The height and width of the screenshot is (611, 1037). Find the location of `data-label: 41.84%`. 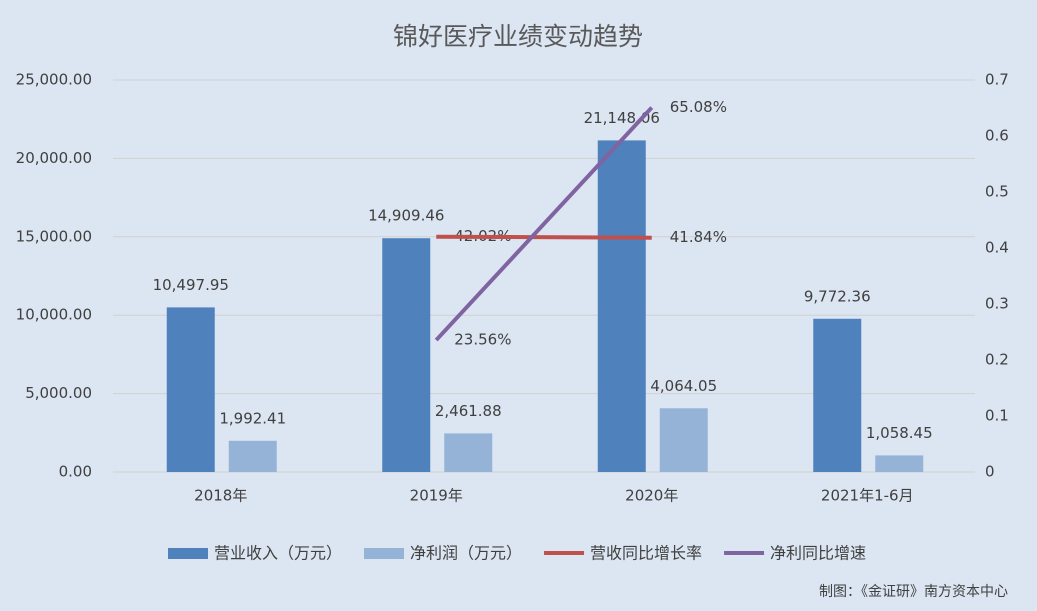

data-label: 41.84% is located at coordinates (698, 237).